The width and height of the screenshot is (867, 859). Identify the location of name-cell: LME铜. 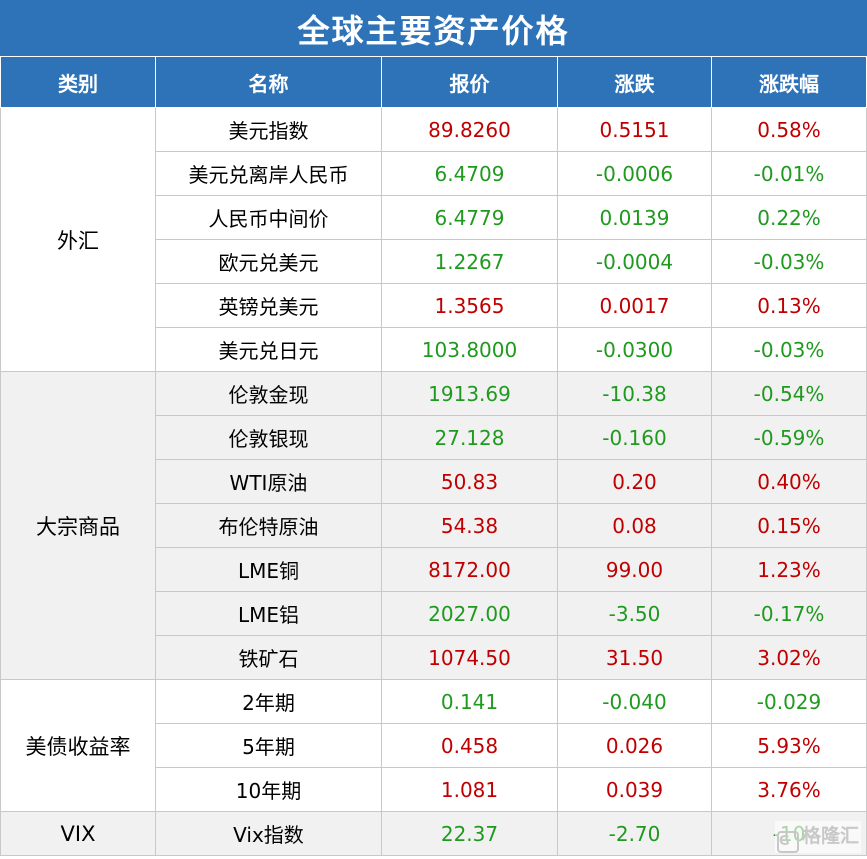
(268, 569).